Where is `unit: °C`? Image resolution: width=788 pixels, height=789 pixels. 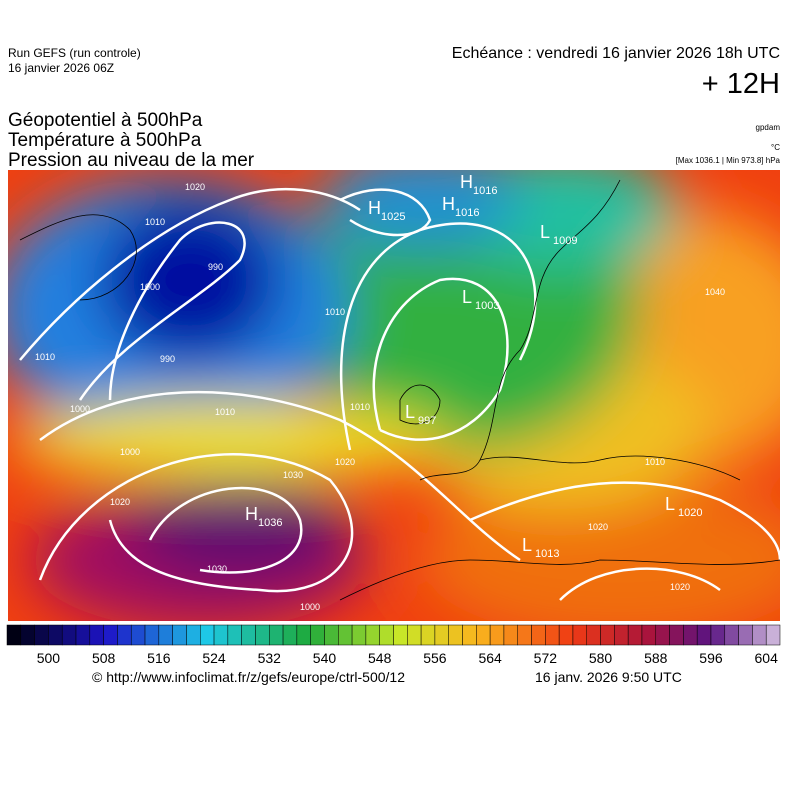 unit: °C is located at coordinates (775, 147).